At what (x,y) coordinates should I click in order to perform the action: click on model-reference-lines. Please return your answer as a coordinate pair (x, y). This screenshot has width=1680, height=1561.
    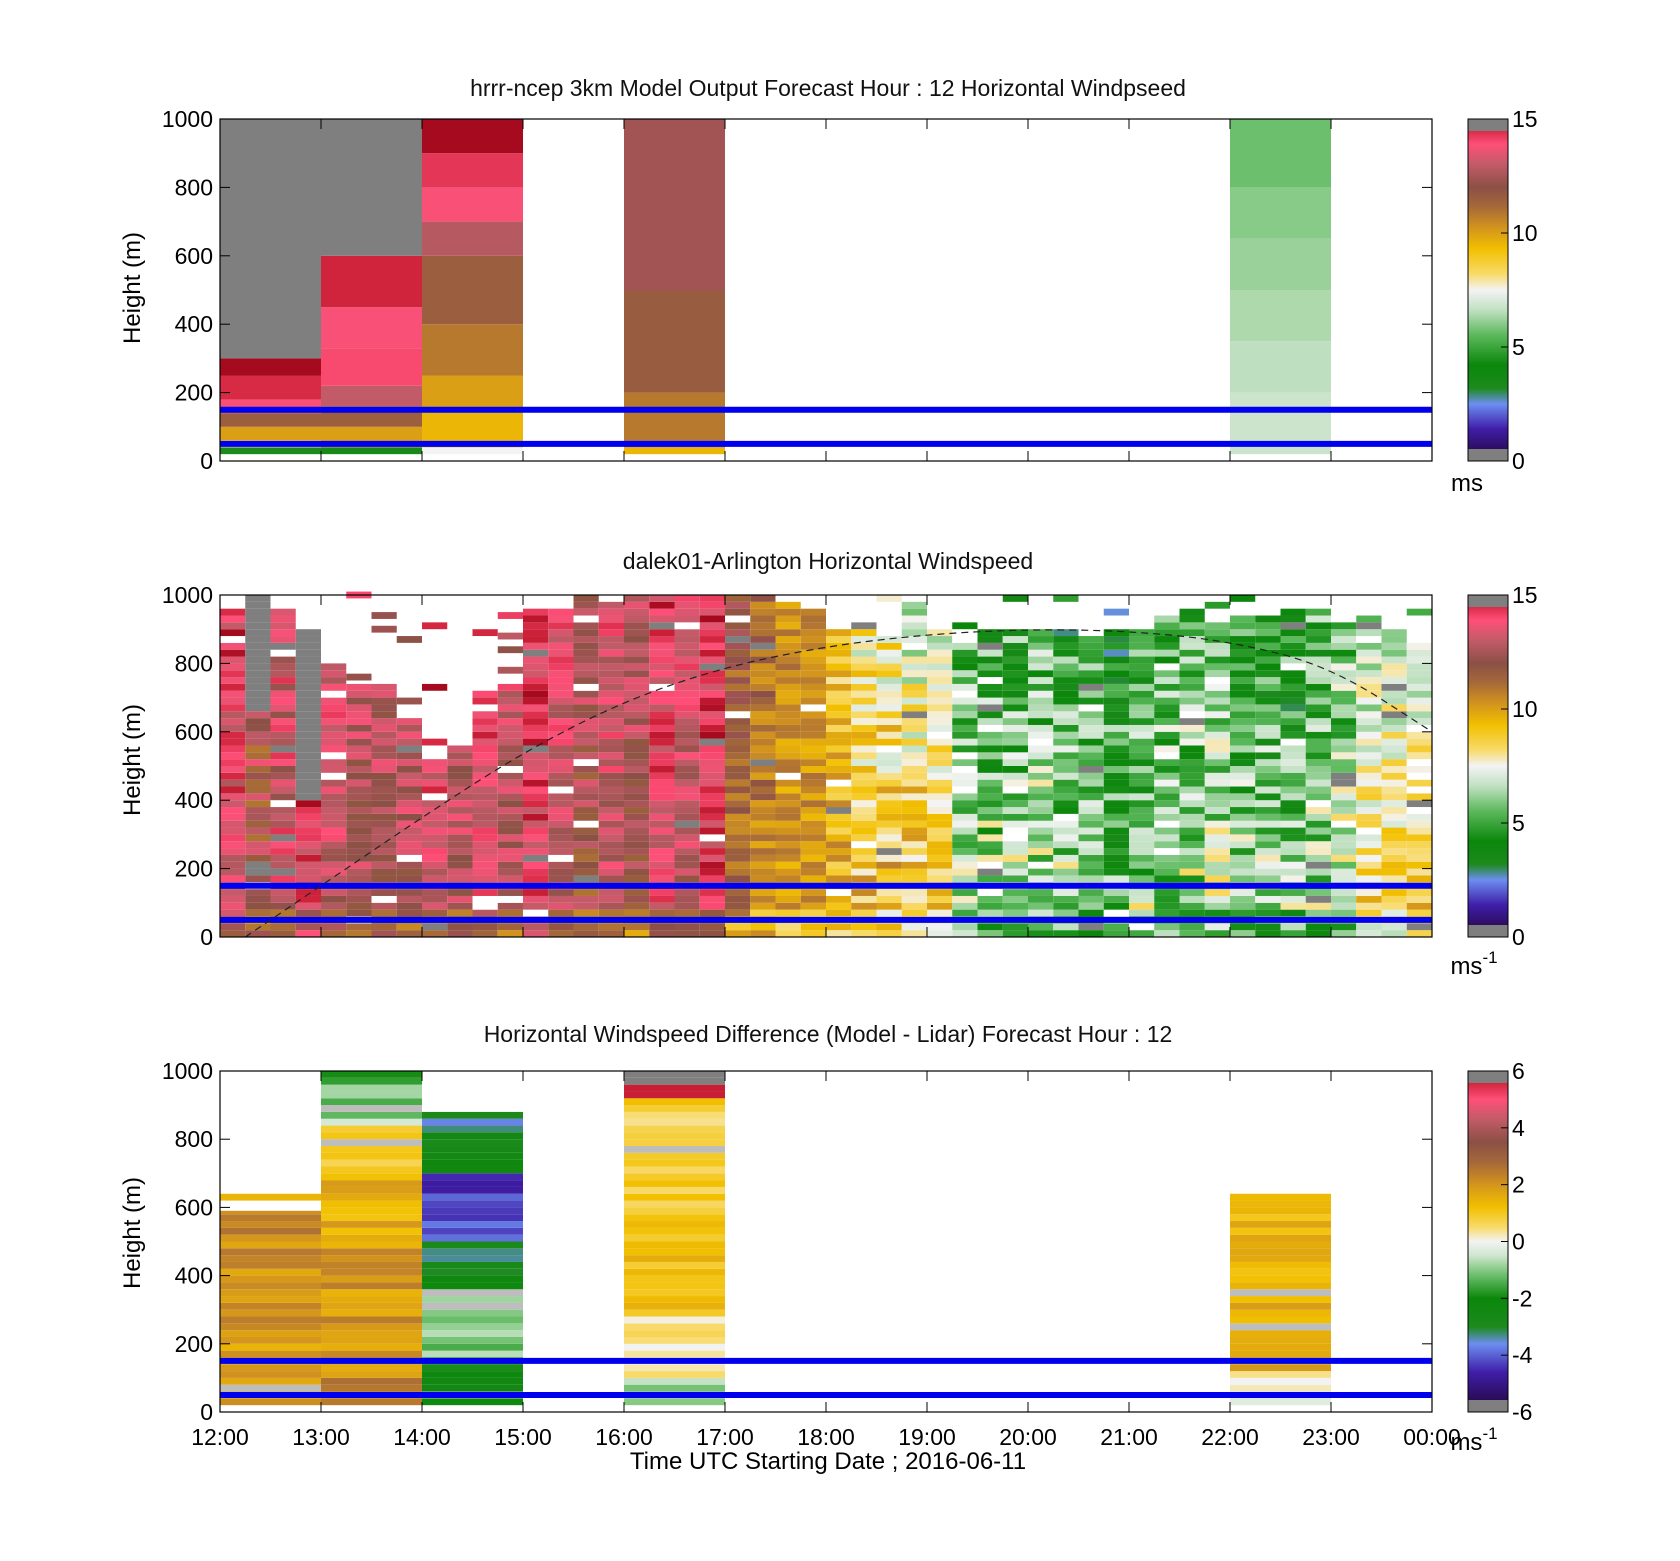
    Looking at the image, I should click on (826, 426).